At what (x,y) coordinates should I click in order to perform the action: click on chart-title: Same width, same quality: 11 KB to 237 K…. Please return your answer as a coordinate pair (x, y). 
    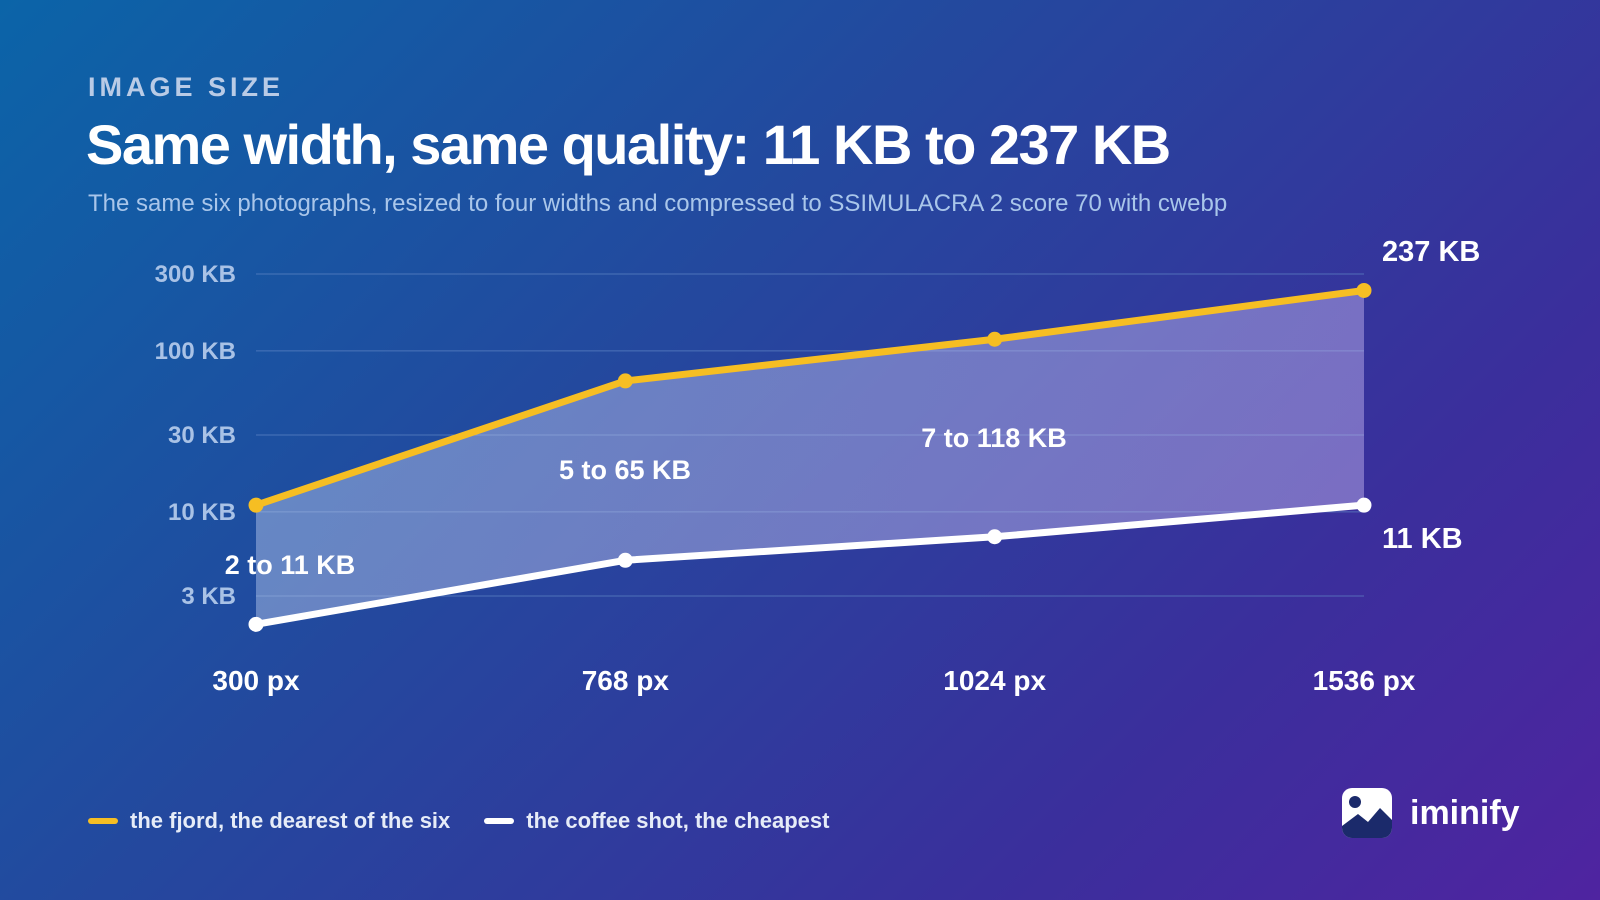
    Looking at the image, I should click on (628, 144).